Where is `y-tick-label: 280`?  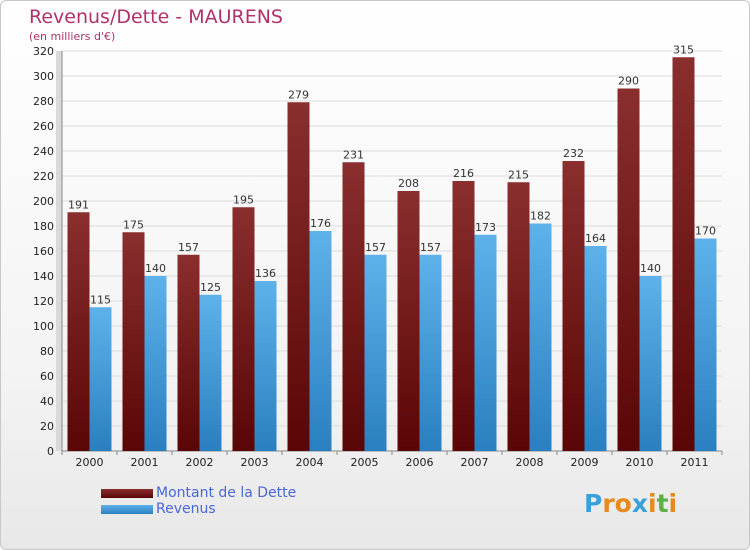 y-tick-label: 280 is located at coordinates (43, 101).